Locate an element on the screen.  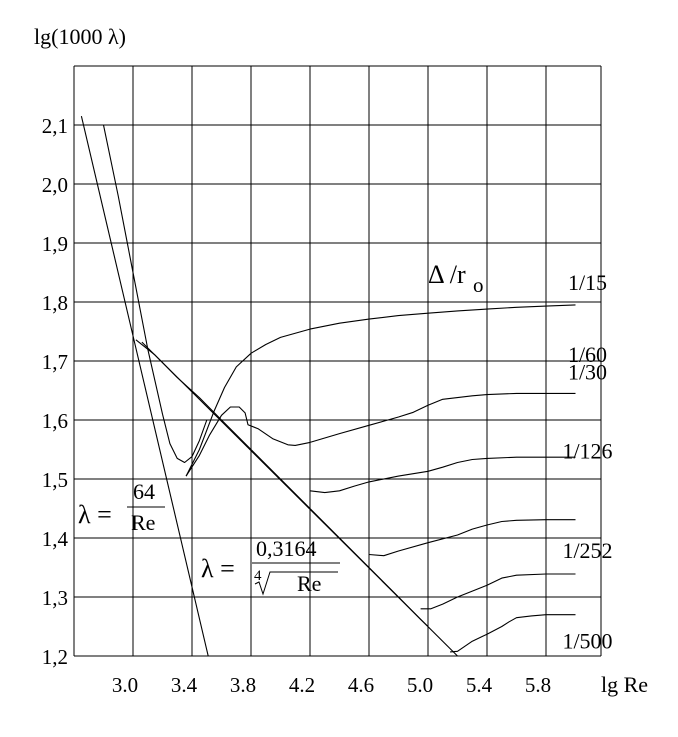
radical-sign-icon is located at coordinates (296, 583).